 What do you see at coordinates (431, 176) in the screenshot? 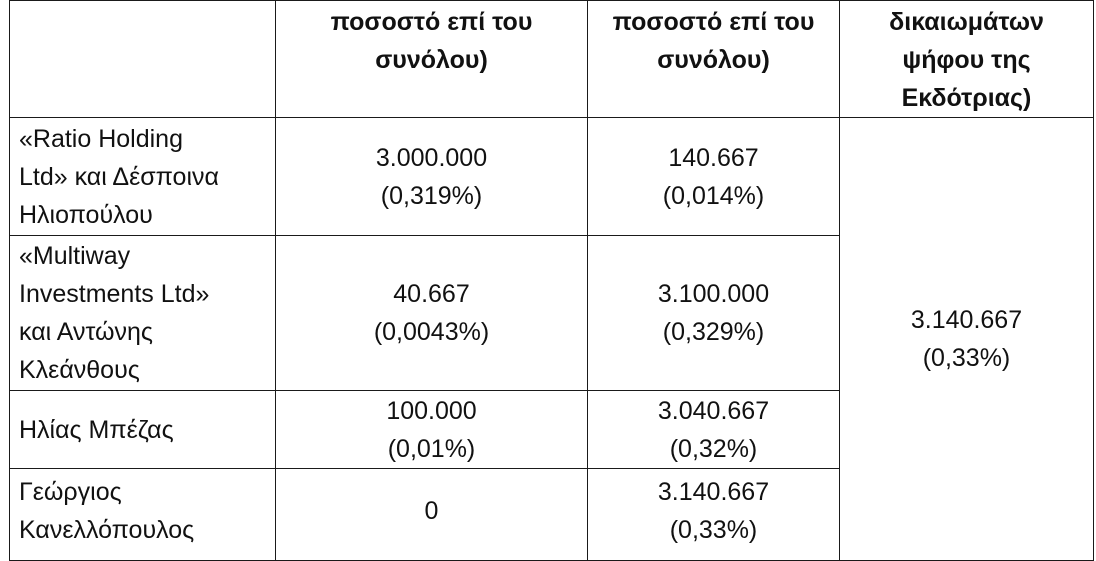
I see `shares-value-cell-1: 3.000.000 (0,319%)` at bounding box center [431, 176].